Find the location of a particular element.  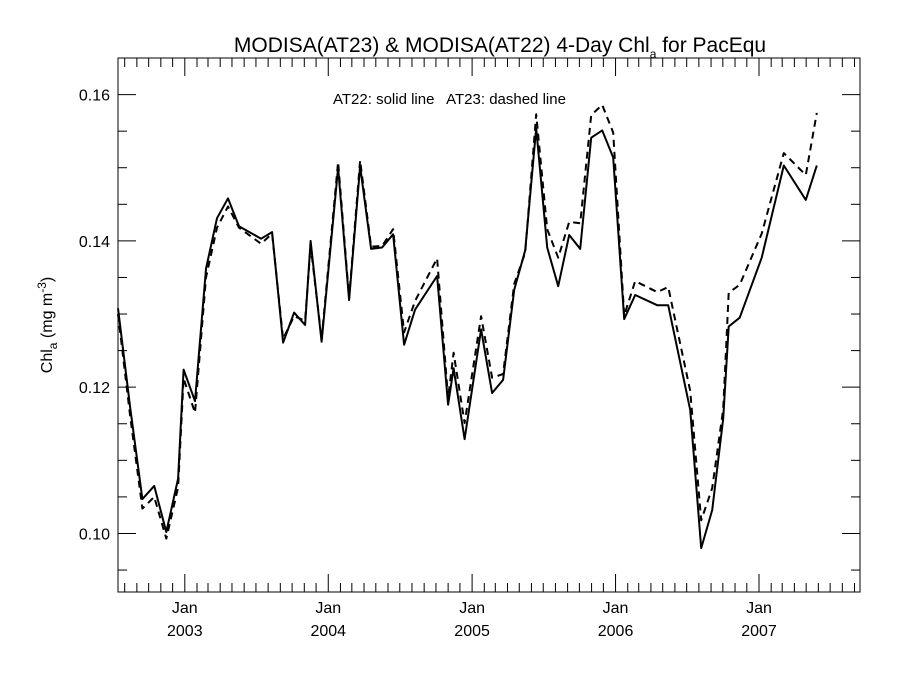

legend-annotation: AT22: solid line AT23: dashed line is located at coordinates (449, 99).